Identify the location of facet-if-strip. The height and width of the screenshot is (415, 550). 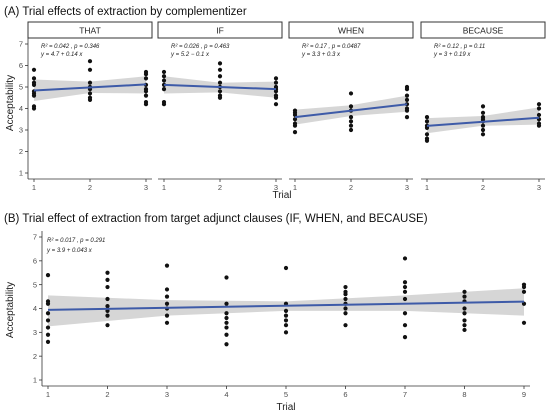
(220, 30).